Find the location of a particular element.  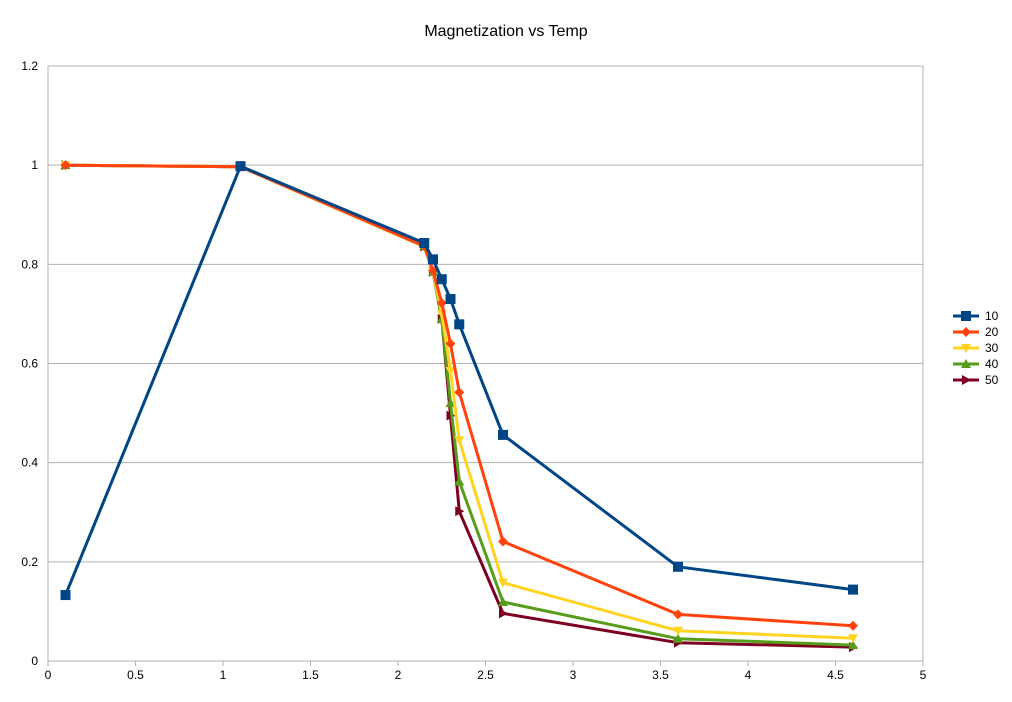

legend-item-40: 40 is located at coordinates (976, 364).